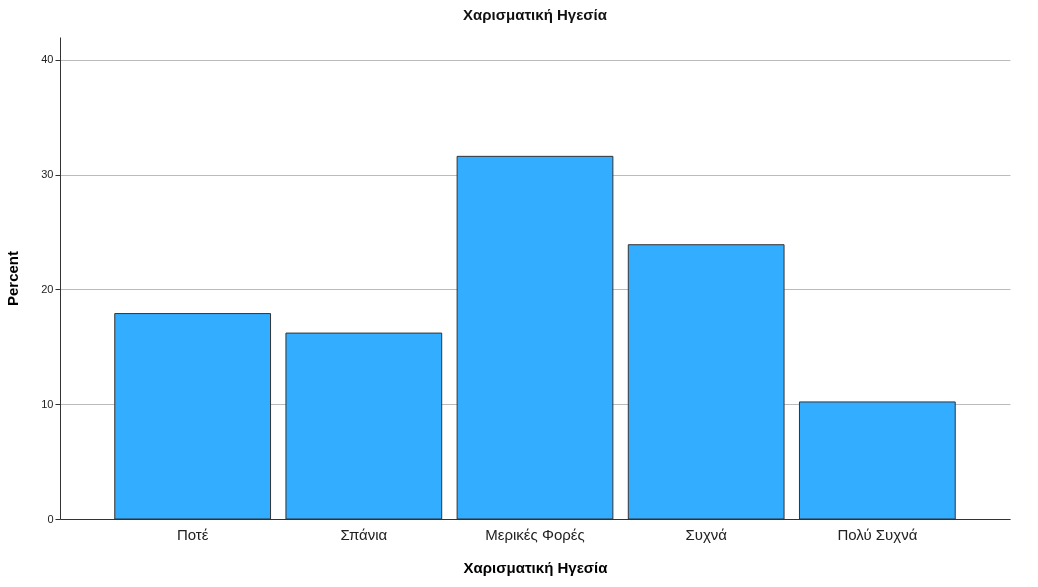  I want to click on x-tick-label: Μερικές Φορές, so click(535, 534).